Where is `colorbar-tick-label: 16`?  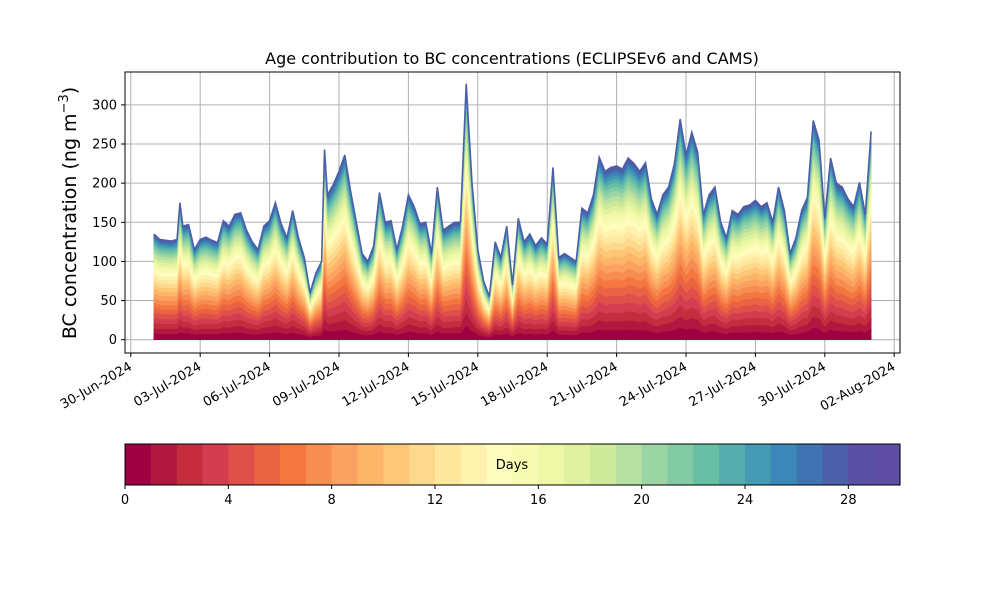 colorbar-tick-label: 16 is located at coordinates (538, 500).